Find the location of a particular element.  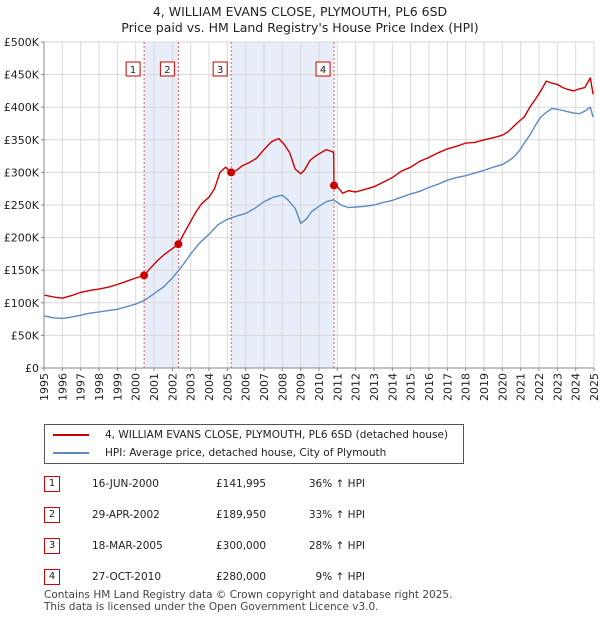

transaction-date: 18-MAR-2005 is located at coordinates (127, 546).